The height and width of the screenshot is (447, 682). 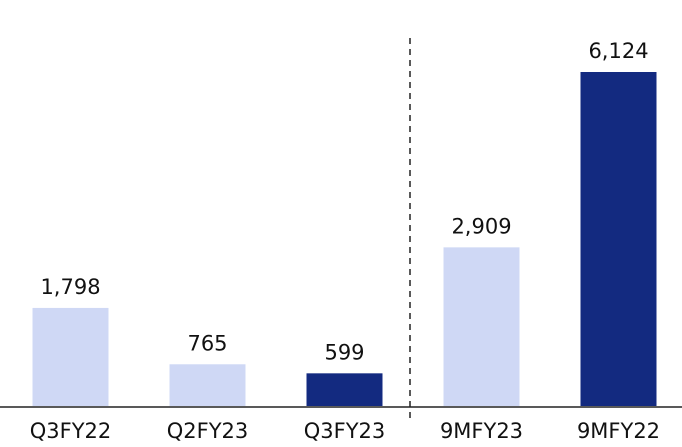 What do you see at coordinates (618, 431) in the screenshot?
I see `x-tick-label: 9MFY22` at bounding box center [618, 431].